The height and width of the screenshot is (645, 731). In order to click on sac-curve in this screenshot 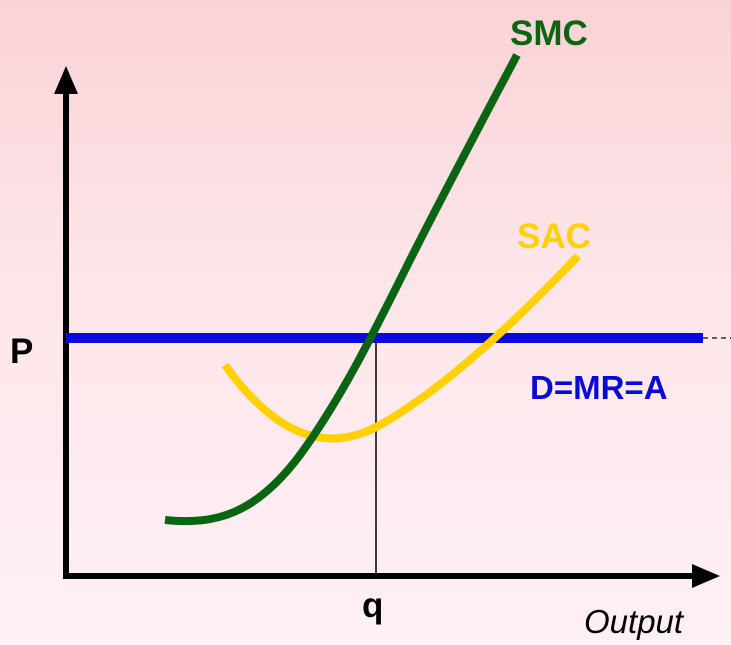, I will do `click(401, 348)`.